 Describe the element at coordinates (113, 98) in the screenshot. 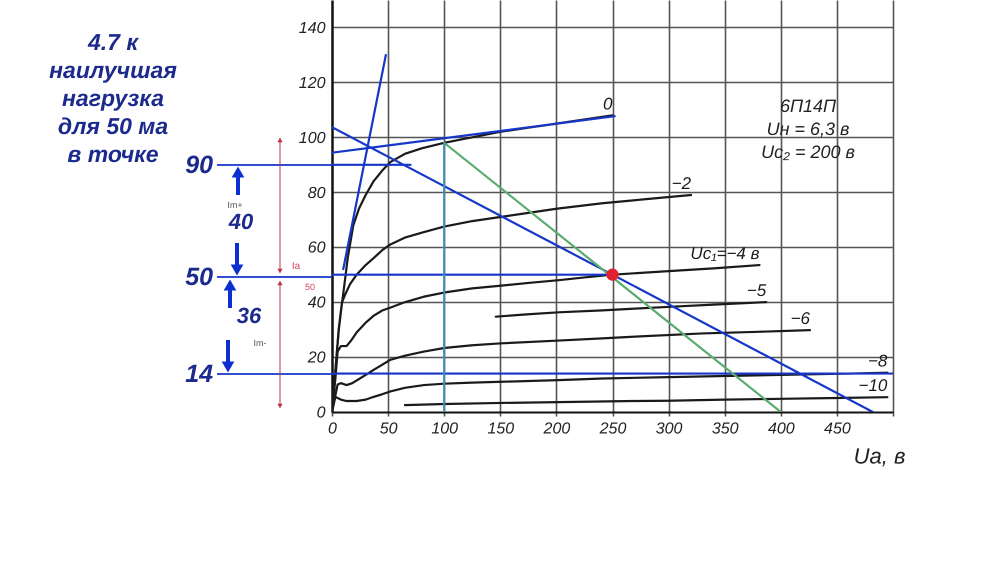

I see `text: 4.7 к наилучшая нагрузка для 50 ма в точке` at that location.